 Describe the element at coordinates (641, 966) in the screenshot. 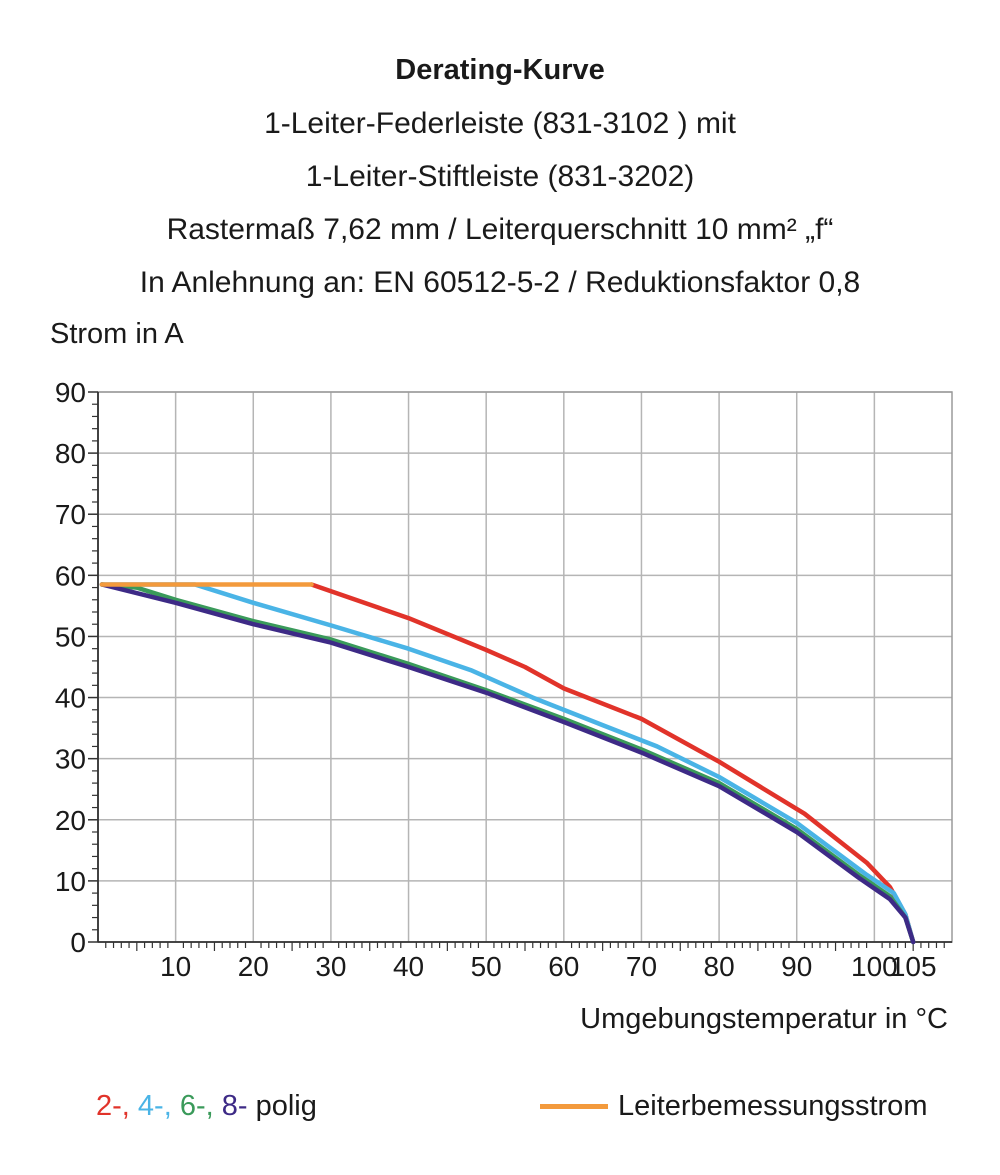

I see `x-tick-label: 70` at that location.